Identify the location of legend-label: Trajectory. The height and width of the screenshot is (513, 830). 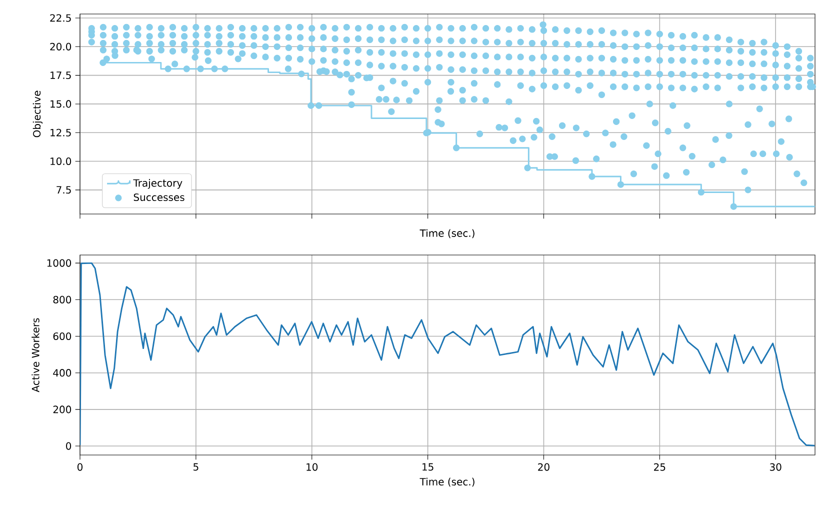
(157, 184).